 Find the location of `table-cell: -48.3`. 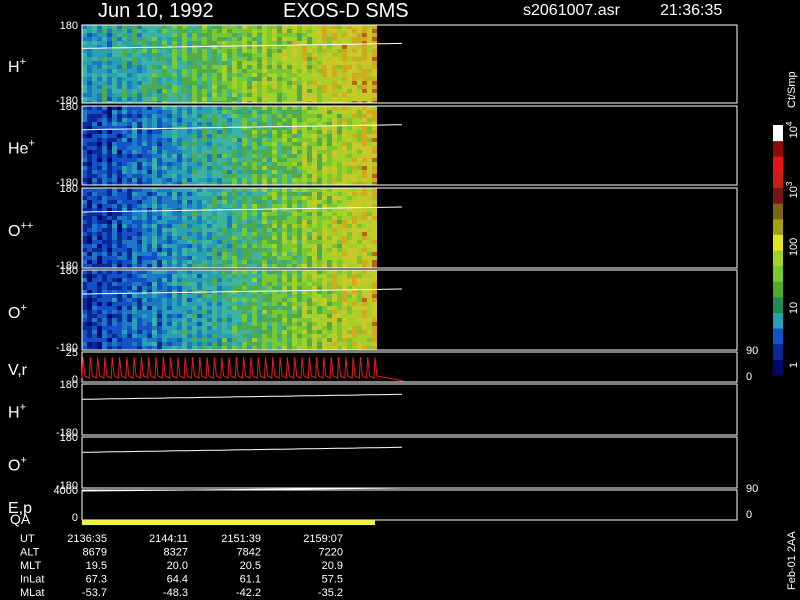

table-cell: -48.3 is located at coordinates (175, 593).